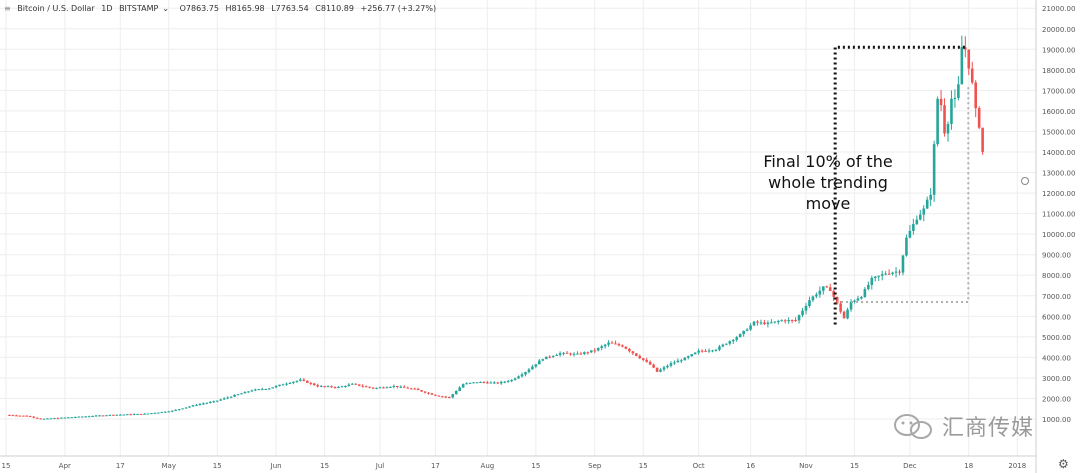 This screenshot has height=473, width=1080. What do you see at coordinates (1056, 256) in the screenshot?
I see `y-tick-label: 9000.00` at bounding box center [1056, 256].